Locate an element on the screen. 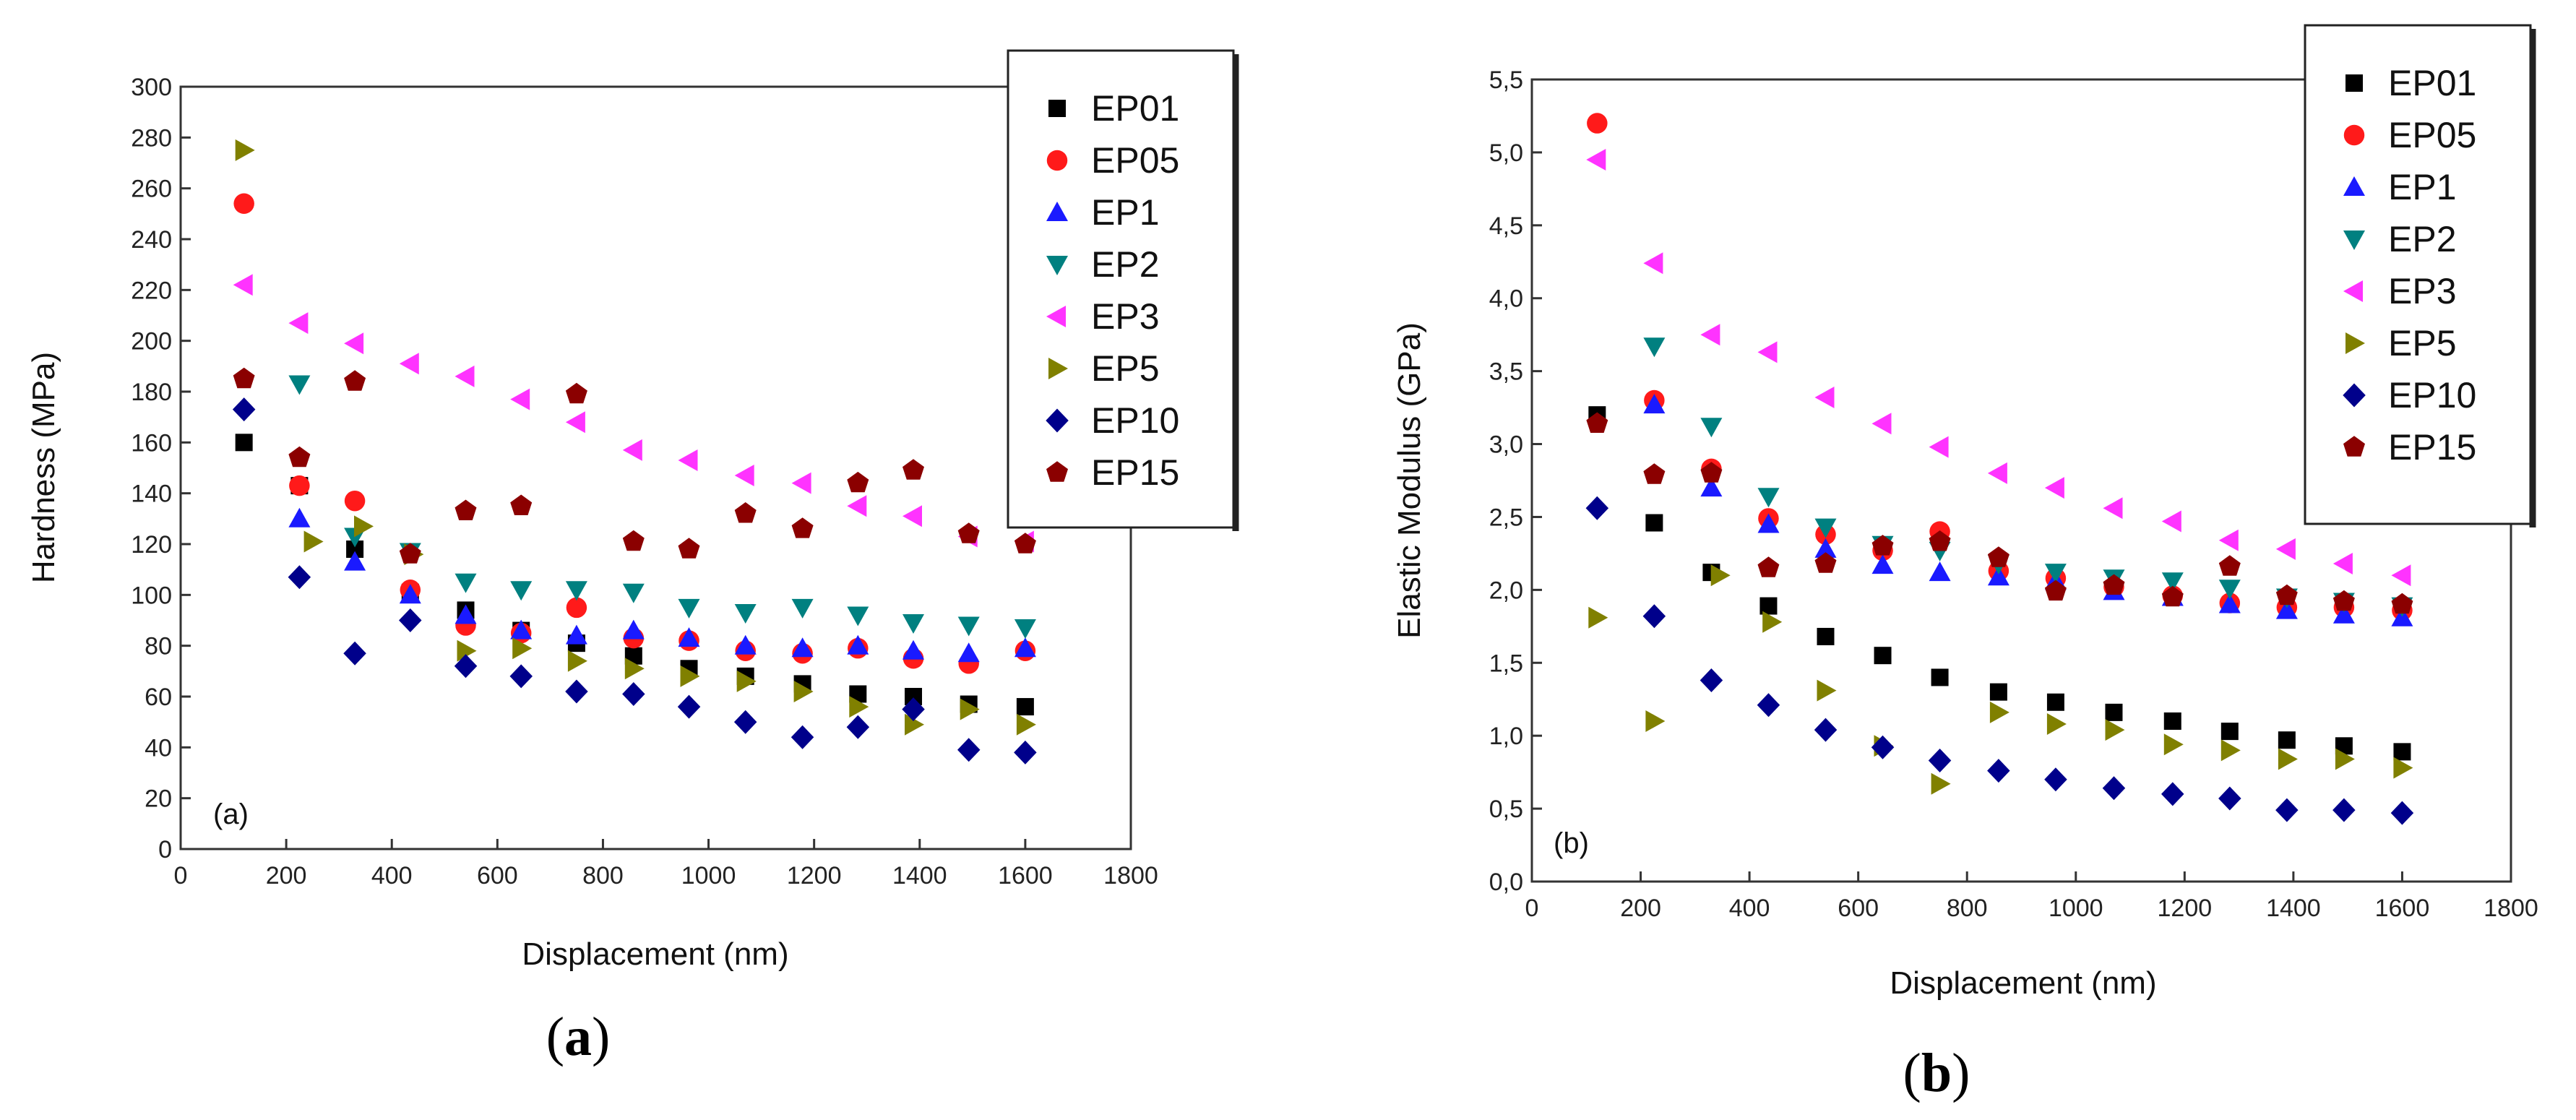  x-tick-label: 200 is located at coordinates (1640, 908).